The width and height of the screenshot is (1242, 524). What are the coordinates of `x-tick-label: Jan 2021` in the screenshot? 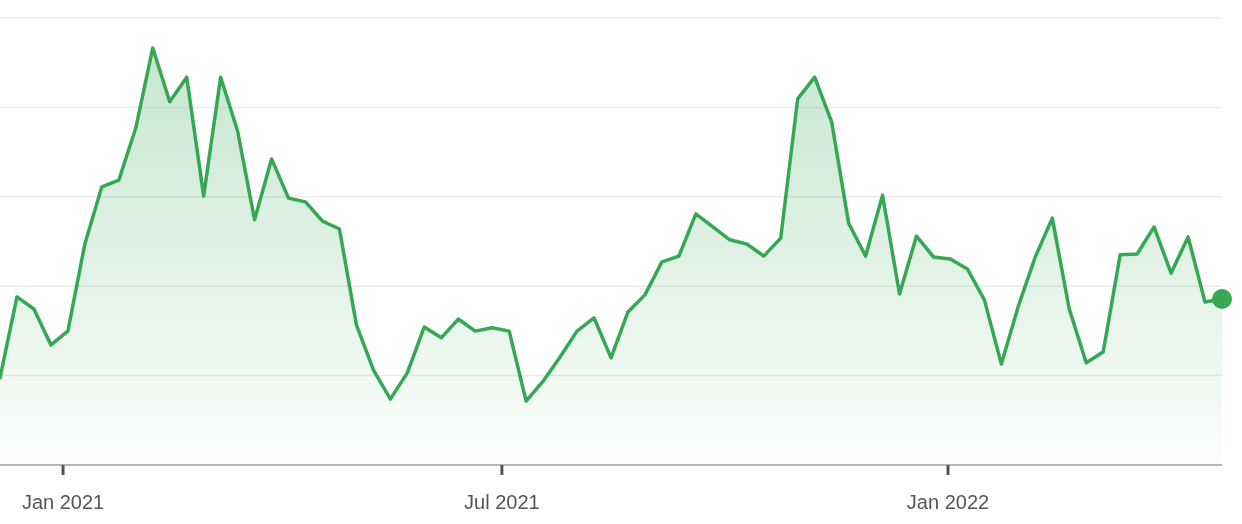 It's located at (63, 502).